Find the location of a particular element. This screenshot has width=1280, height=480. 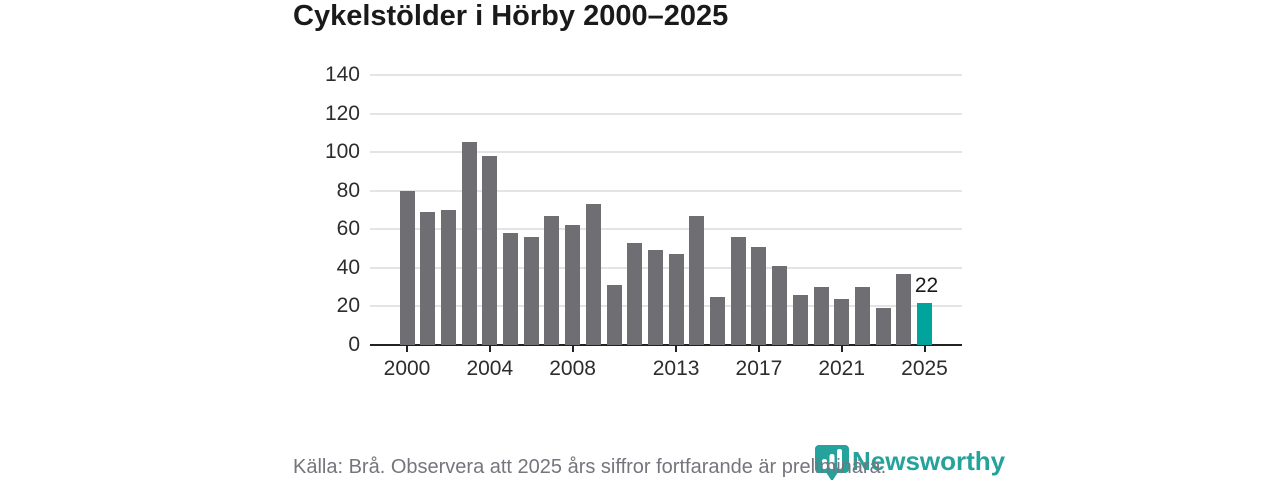

x-tick-2004 is located at coordinates (489, 349).